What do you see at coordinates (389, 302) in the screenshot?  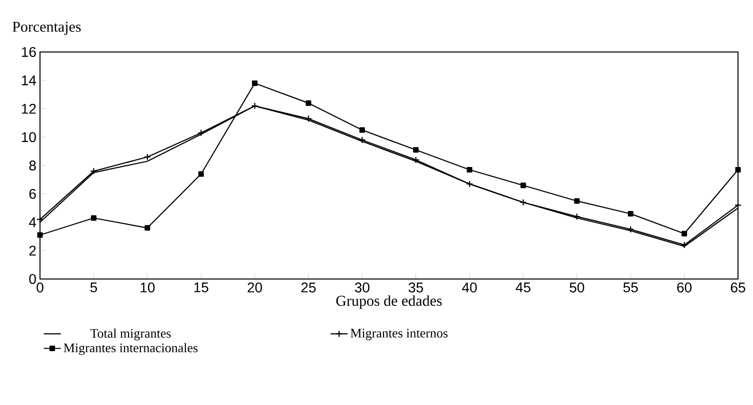 I see `x-axis-title: Grupos de edades` at bounding box center [389, 302].